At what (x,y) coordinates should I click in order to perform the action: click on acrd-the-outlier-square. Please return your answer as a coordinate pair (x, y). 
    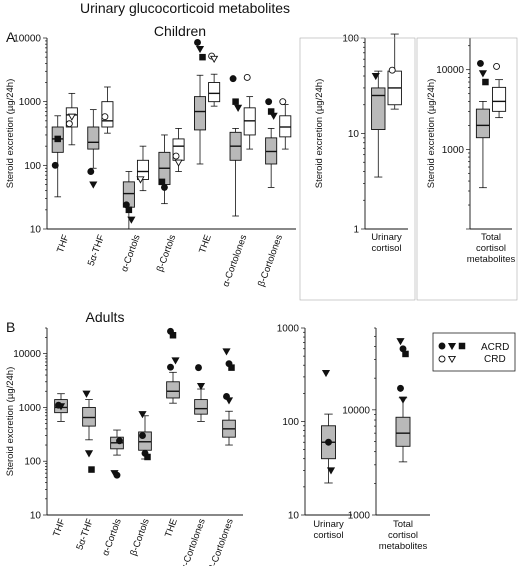
    Looking at the image, I should click on (202, 57).